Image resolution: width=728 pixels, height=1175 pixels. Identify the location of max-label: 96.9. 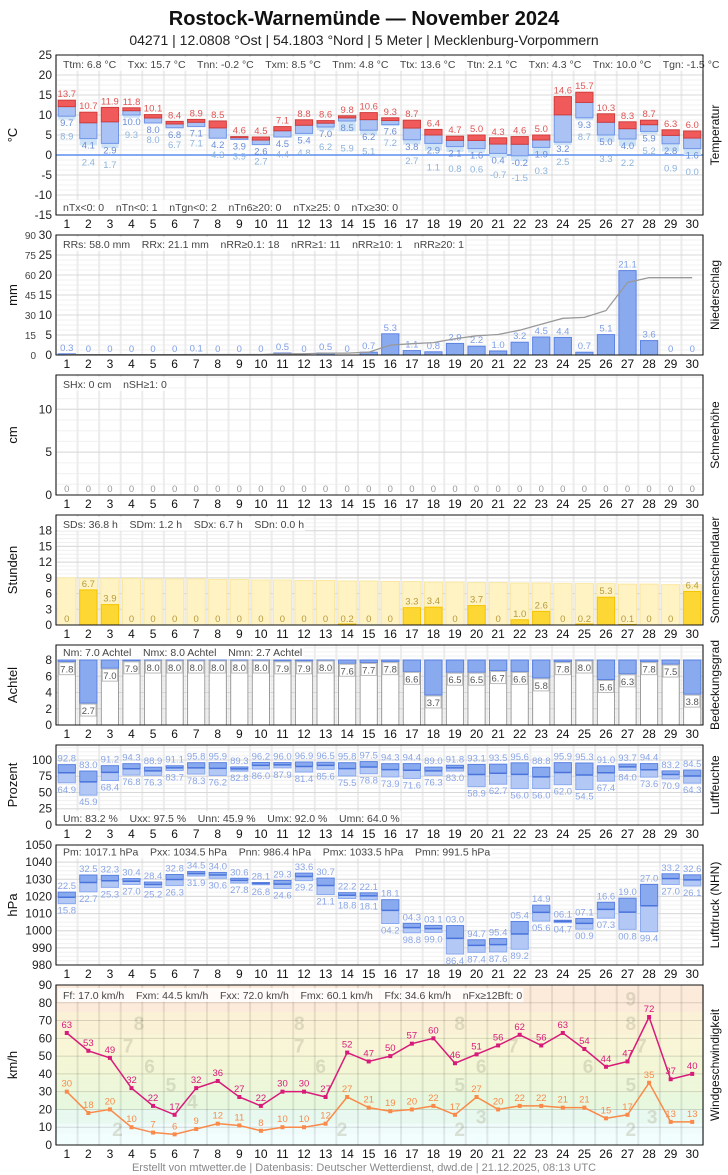
(304, 756).